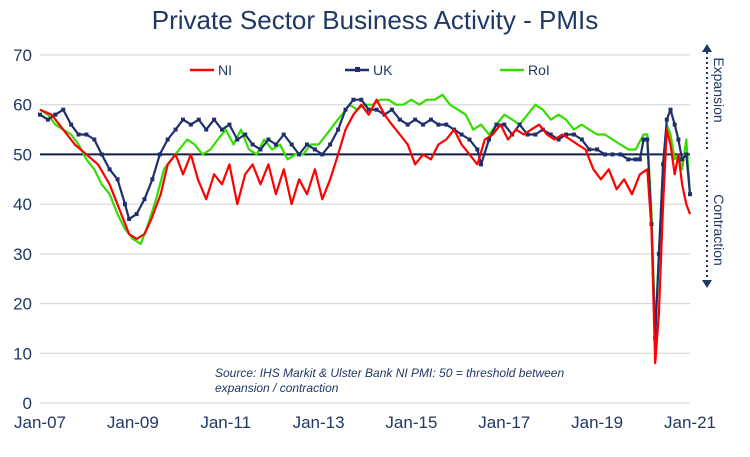 The width and height of the screenshot is (750, 457). I want to click on y-tick-label: 40, so click(22, 204).